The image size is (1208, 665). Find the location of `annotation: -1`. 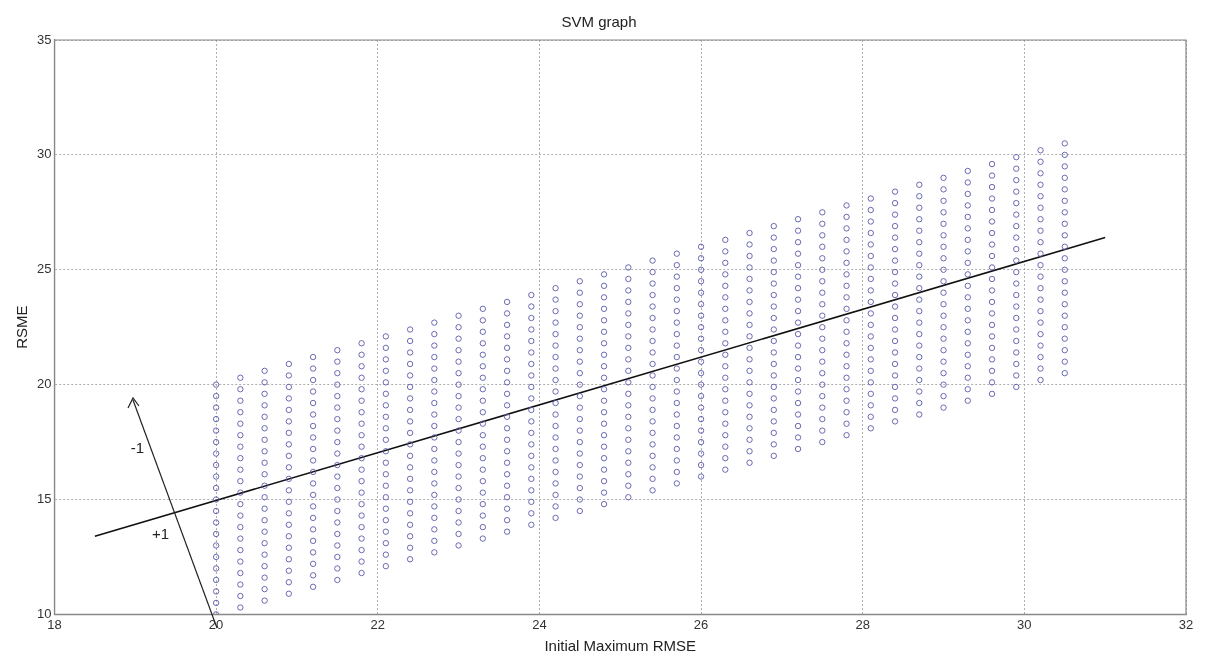

annotation: -1 is located at coordinates (137, 448).